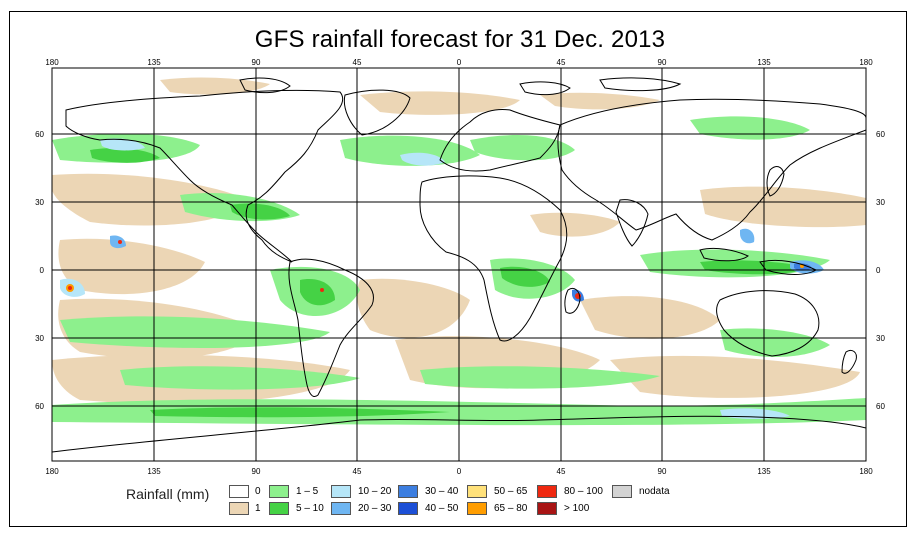 This screenshot has height=539, width=920. Describe the element at coordinates (408, 508) in the screenshot. I see `legend-swatch-40to50` at that location.